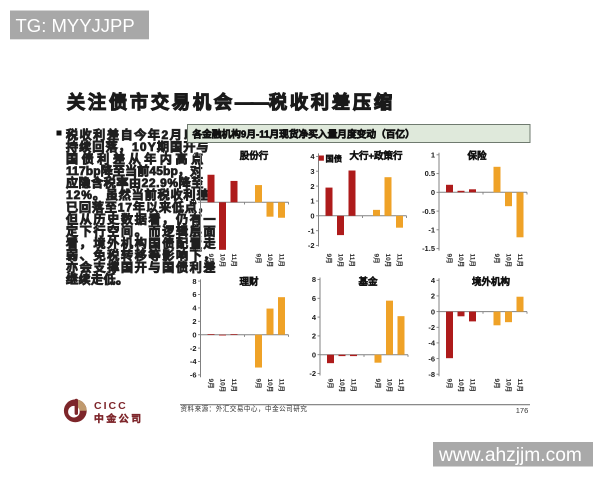  What do you see at coordinates (97, 279) in the screenshot?
I see `svg-text: 继续走低。` at bounding box center [97, 279].